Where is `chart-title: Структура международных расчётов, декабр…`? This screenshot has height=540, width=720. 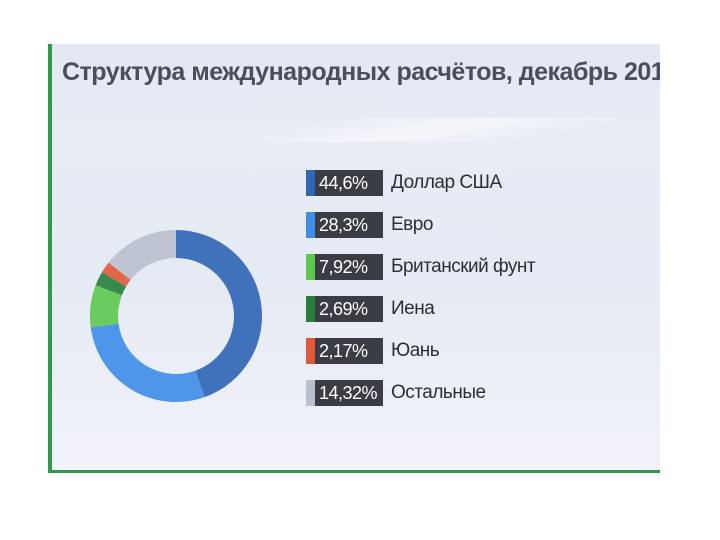 chart-title: Структура международных расчётов, декабр… is located at coordinates (361, 72).